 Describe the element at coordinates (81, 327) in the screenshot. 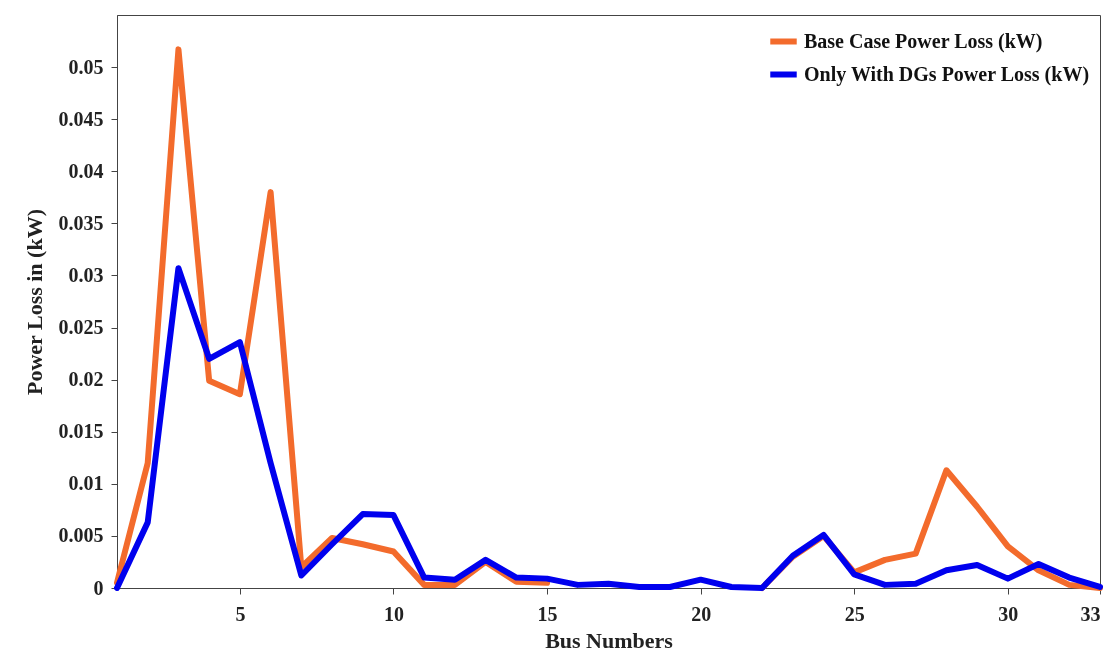

I see `y-tick-label: 0.025` at that location.